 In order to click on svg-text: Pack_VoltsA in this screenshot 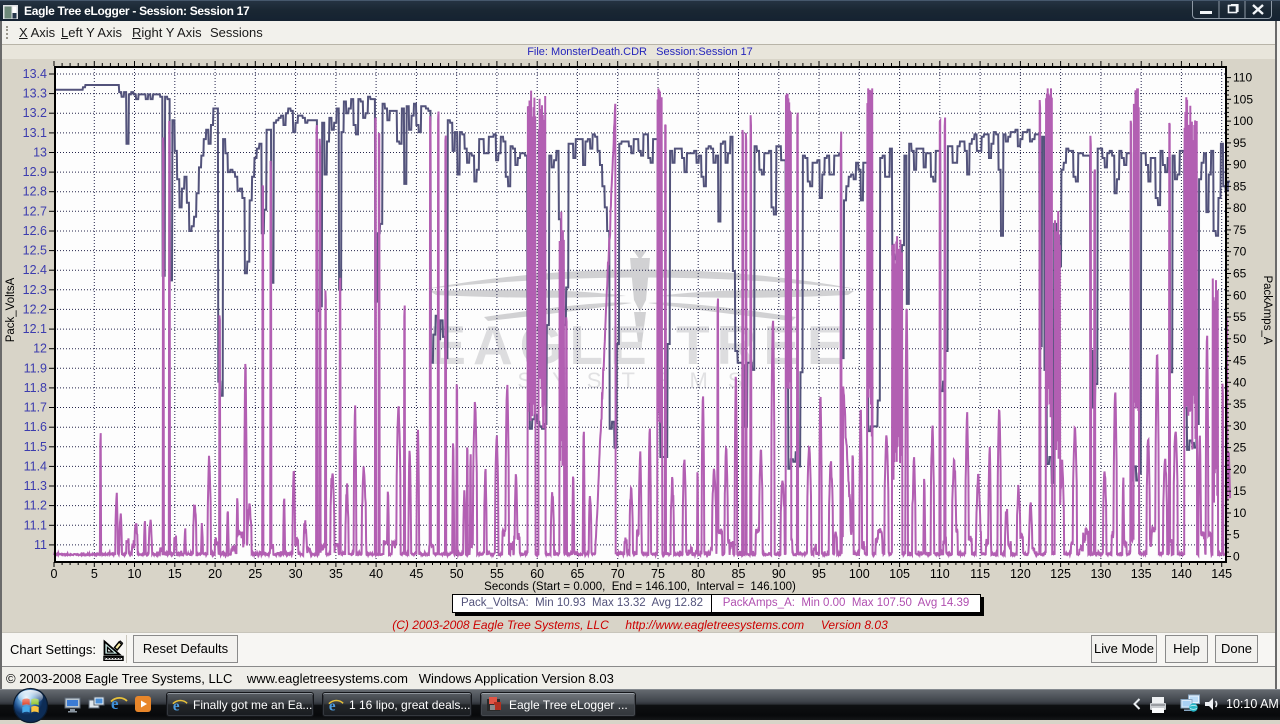, I will do `click(11, 309)`.